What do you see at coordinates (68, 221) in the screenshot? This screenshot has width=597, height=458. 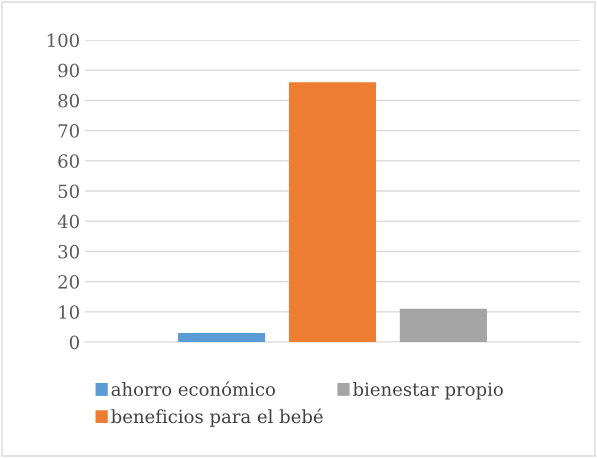 I see `y-tick-label: 40` at bounding box center [68, 221].